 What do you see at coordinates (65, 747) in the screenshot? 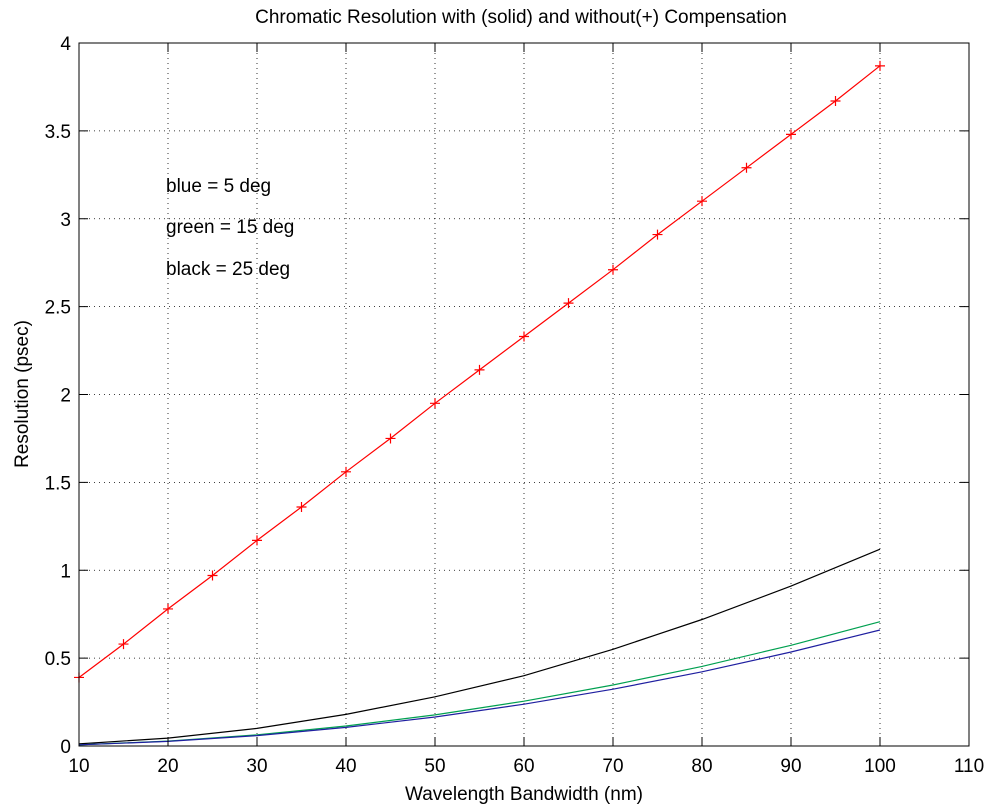
I see `y-tick-label: 0` at bounding box center [65, 747].